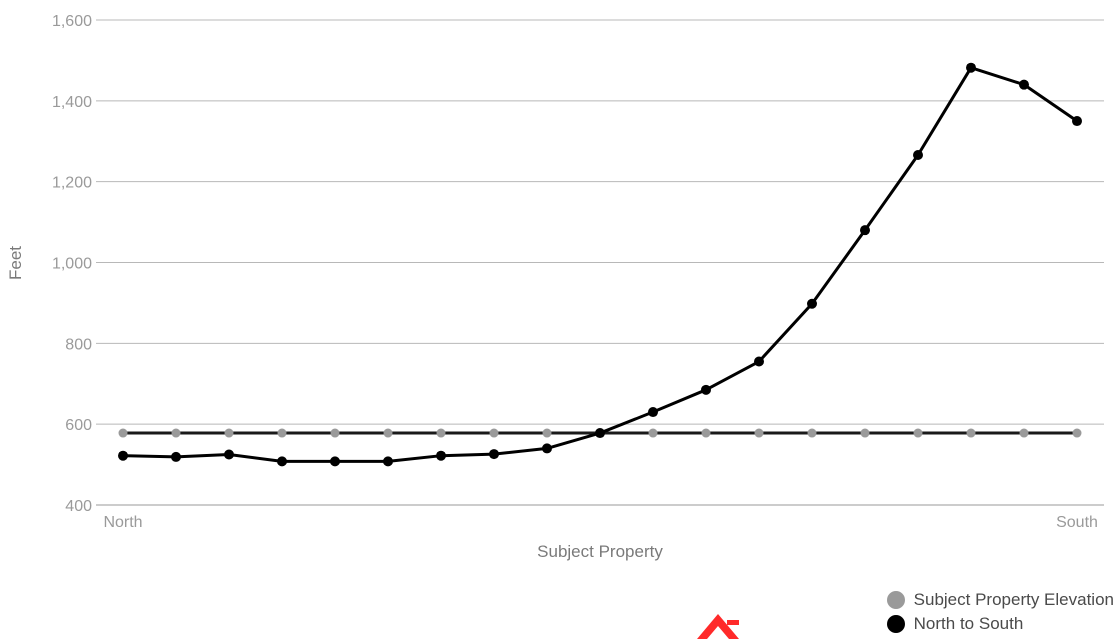 This screenshot has width=1120, height=639. What do you see at coordinates (895, 624) in the screenshot?
I see `legend-swatch-north-to-south` at bounding box center [895, 624].